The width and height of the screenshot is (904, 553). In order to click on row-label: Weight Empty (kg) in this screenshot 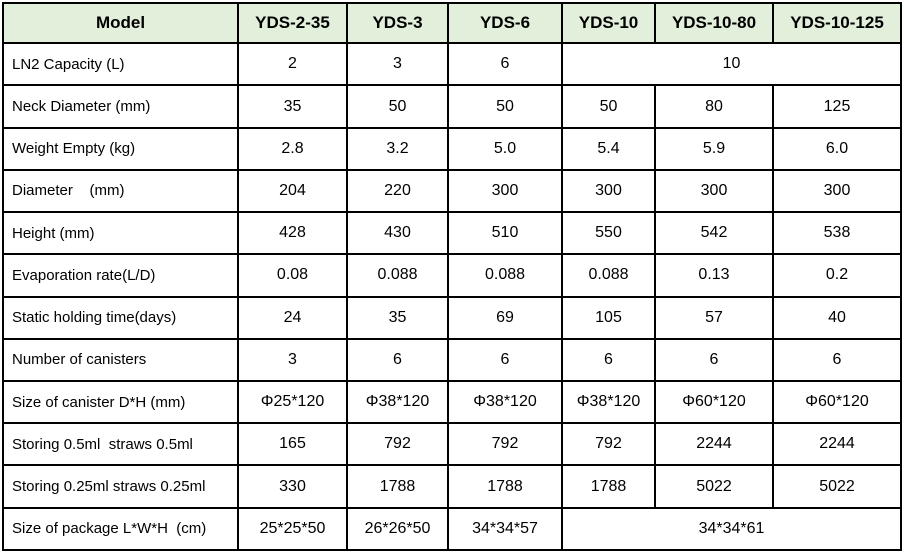, I will do `click(120, 148)`.